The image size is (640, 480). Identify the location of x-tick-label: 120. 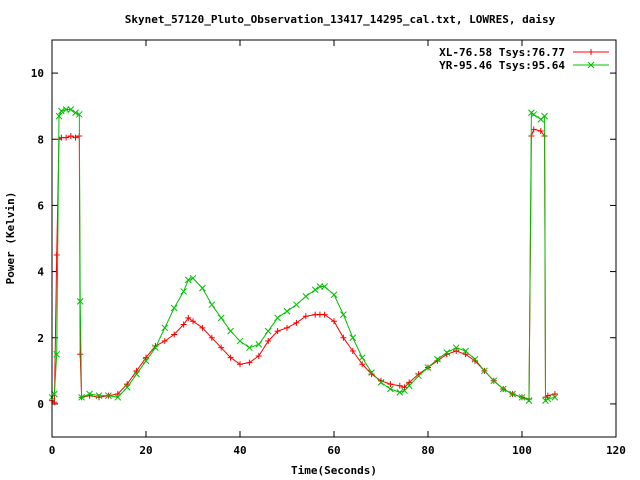
(616, 450).